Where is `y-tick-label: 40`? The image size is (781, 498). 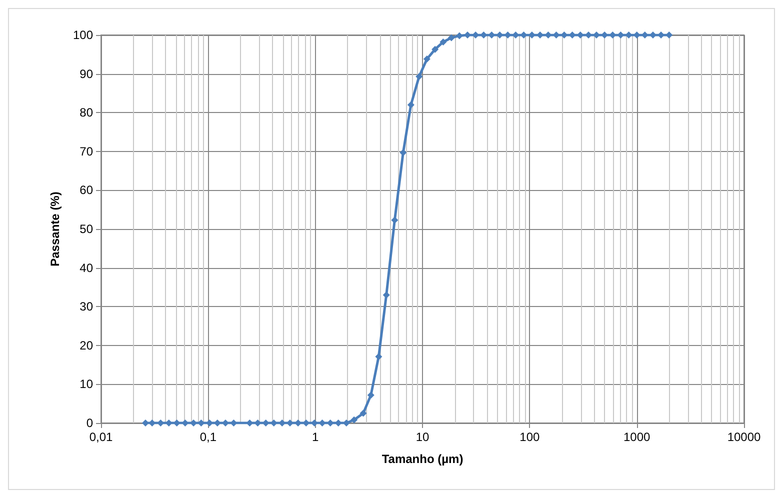
y-tick-label: 40 is located at coordinates (87, 267).